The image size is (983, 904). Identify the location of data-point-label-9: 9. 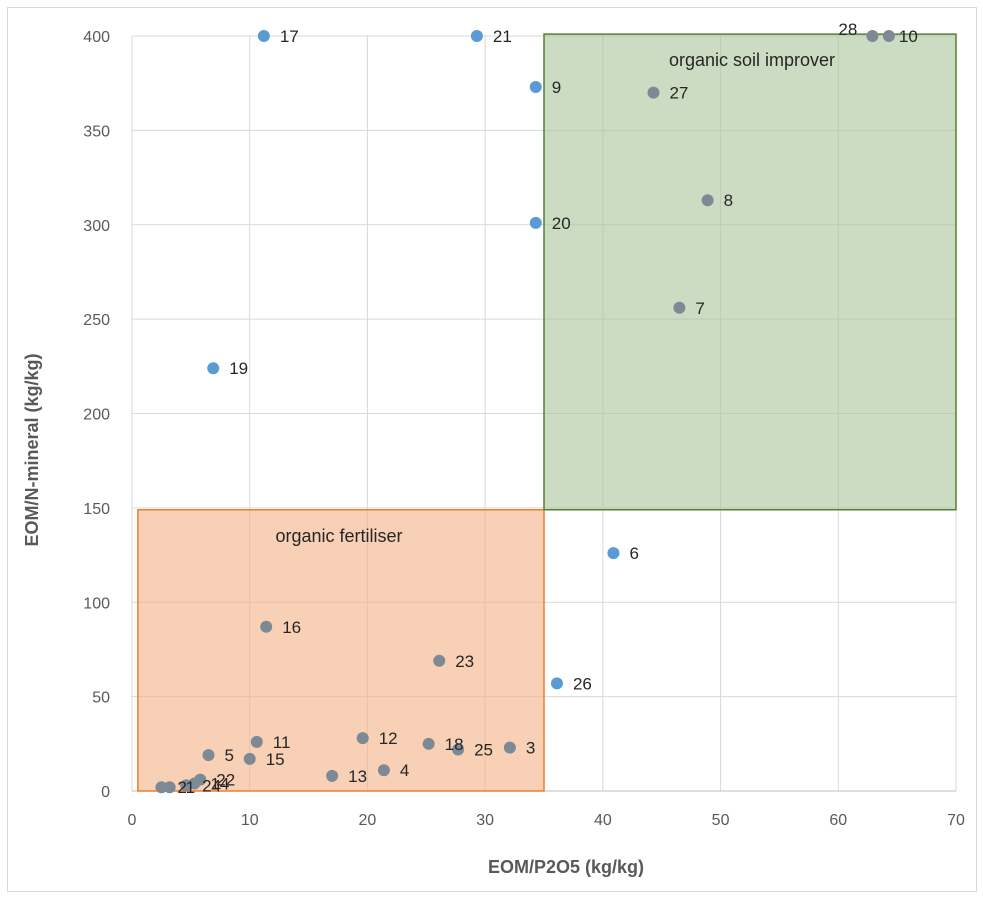
(556, 87).